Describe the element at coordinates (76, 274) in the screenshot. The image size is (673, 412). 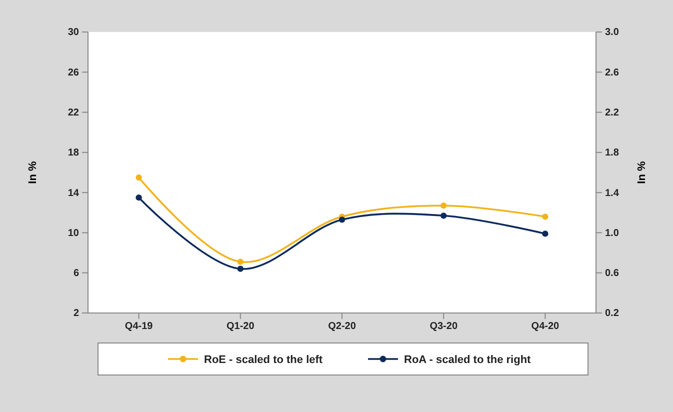
I see `y-tick-label: 6` at that location.